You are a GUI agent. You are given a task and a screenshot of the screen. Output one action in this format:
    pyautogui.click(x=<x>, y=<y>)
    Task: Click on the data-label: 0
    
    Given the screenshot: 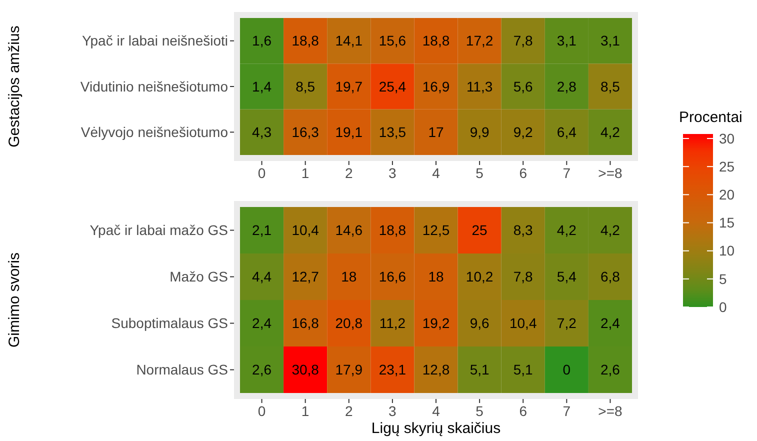 What is the action you would take?
    pyautogui.click(x=566, y=370)
    